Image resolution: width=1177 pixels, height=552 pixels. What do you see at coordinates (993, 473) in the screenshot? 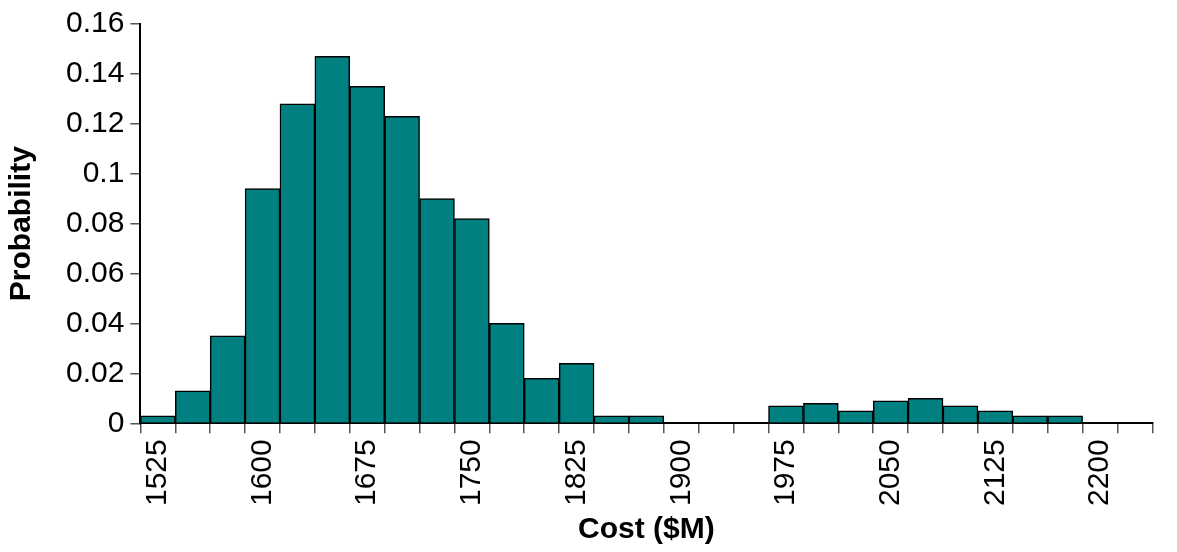
I see `x-tick-label: 2125` at bounding box center [993, 473].